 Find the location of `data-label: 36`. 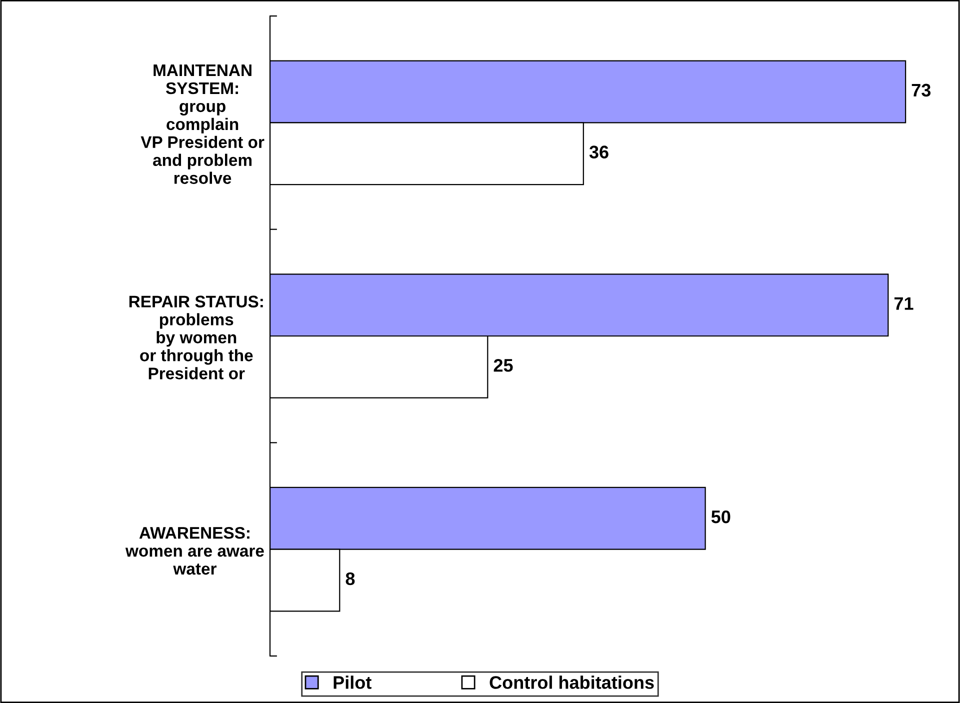

data-label: 36 is located at coordinates (598, 152).